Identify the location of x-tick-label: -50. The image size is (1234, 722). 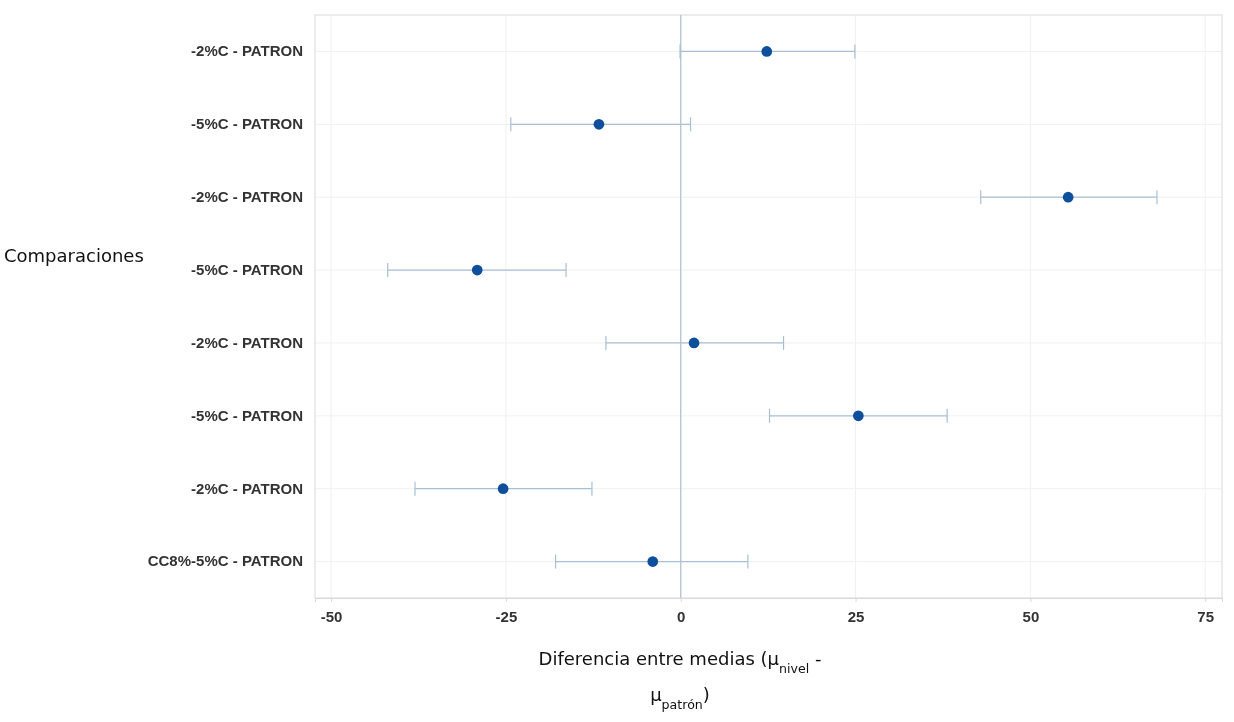
(331, 616).